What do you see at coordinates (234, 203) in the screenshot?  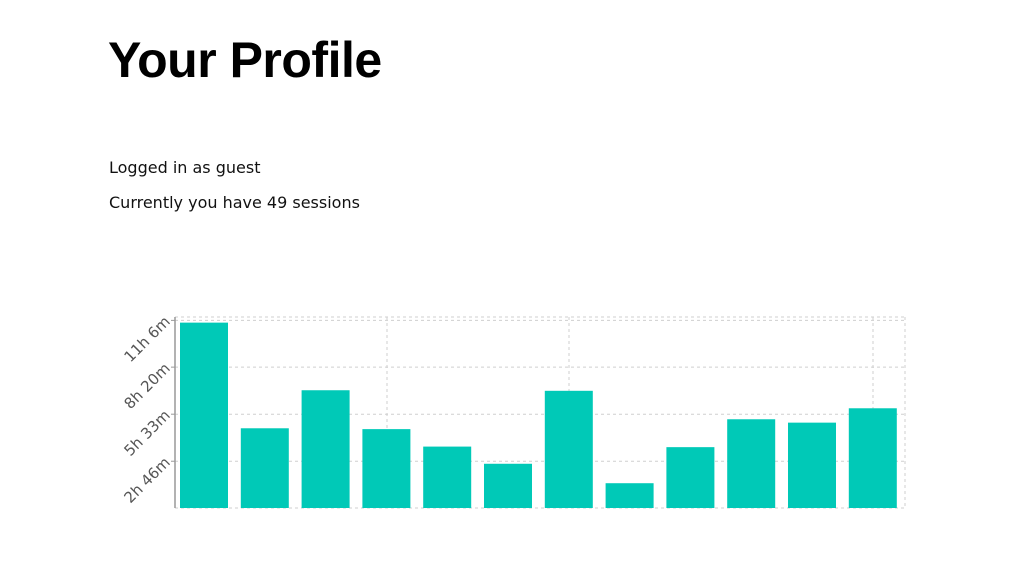 I see `session-count: Currently you have 49 sessions` at bounding box center [234, 203].